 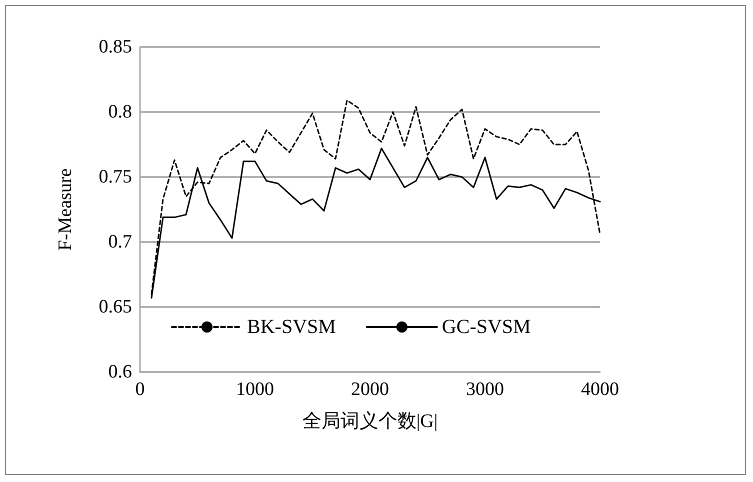 What do you see at coordinates (120, 112) in the screenshot?
I see `y-tick-label: 0.8` at bounding box center [120, 112].